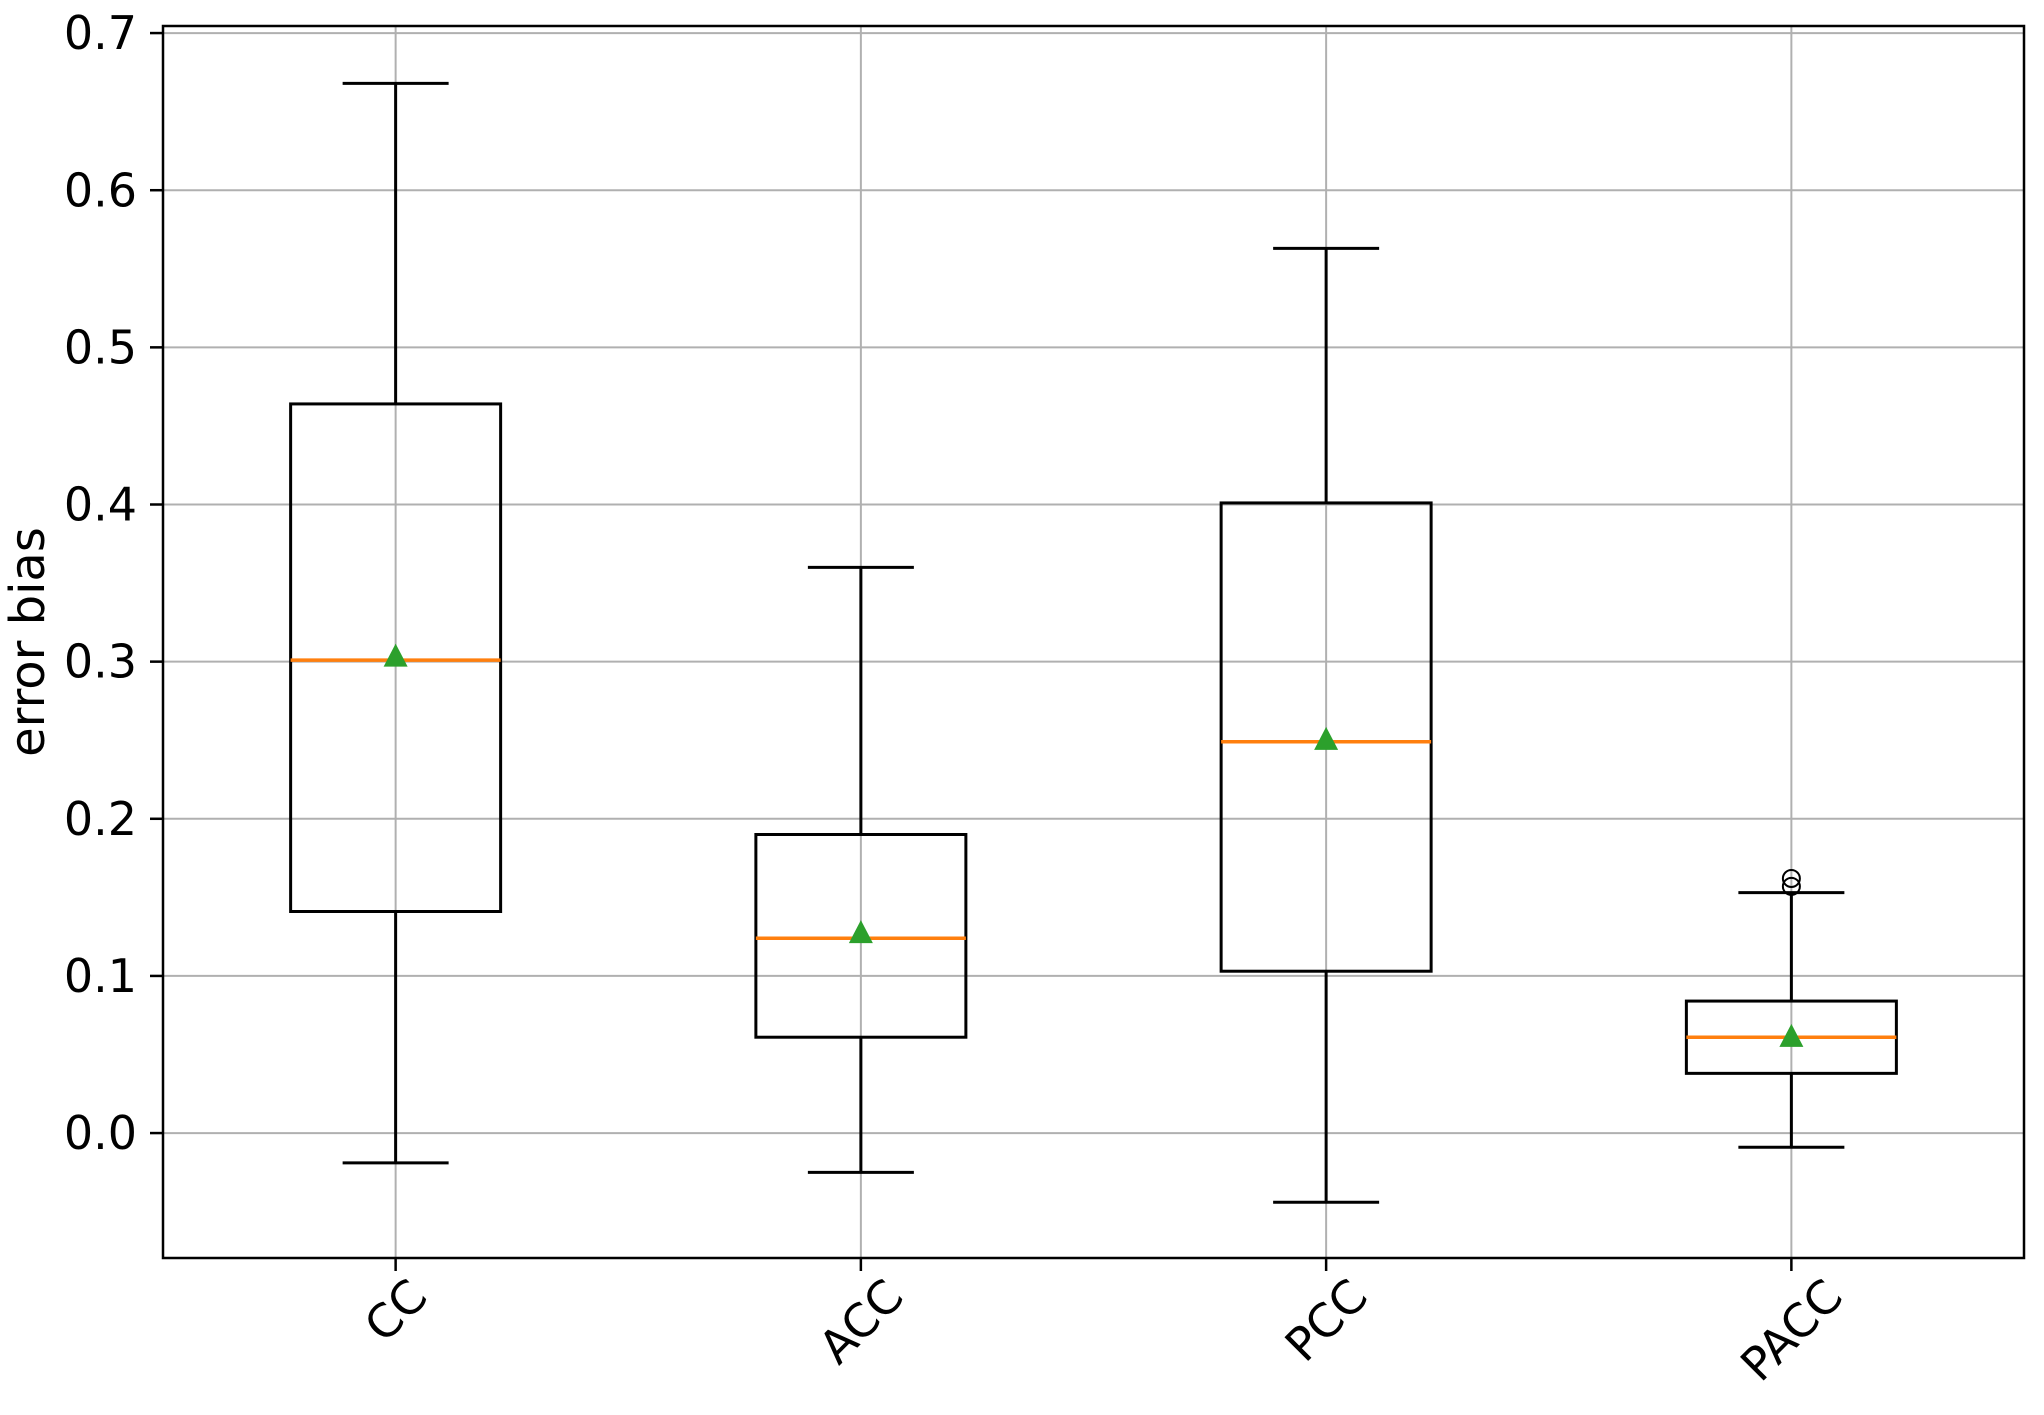 This screenshot has height=1415, width=2044. I want to click on y-tick-label-0.7: 0.7, so click(100, 33).